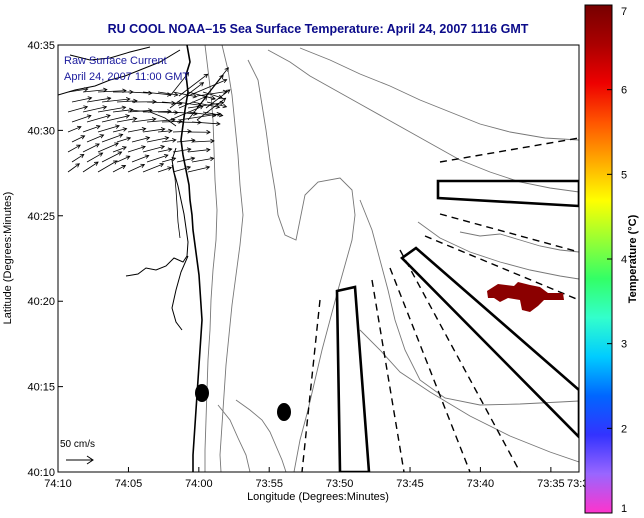  I want to click on sst-patch, so click(525, 297).